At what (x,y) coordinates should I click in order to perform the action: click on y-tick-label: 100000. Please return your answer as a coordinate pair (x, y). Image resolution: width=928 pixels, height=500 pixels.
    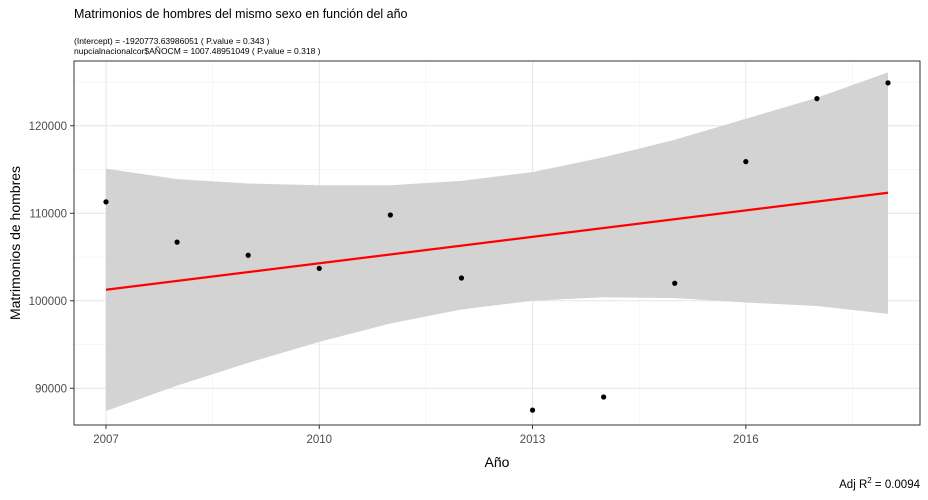
    Looking at the image, I should click on (48, 302).